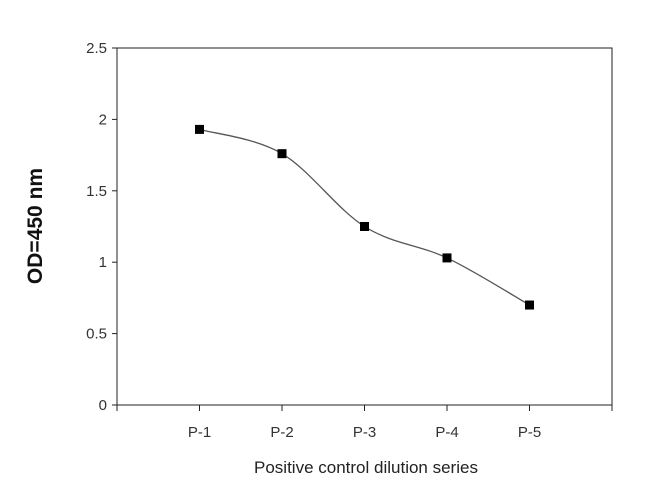 The width and height of the screenshot is (650, 485). Describe the element at coordinates (96, 48) in the screenshot. I see `y-tick-label: 2.5` at that location.